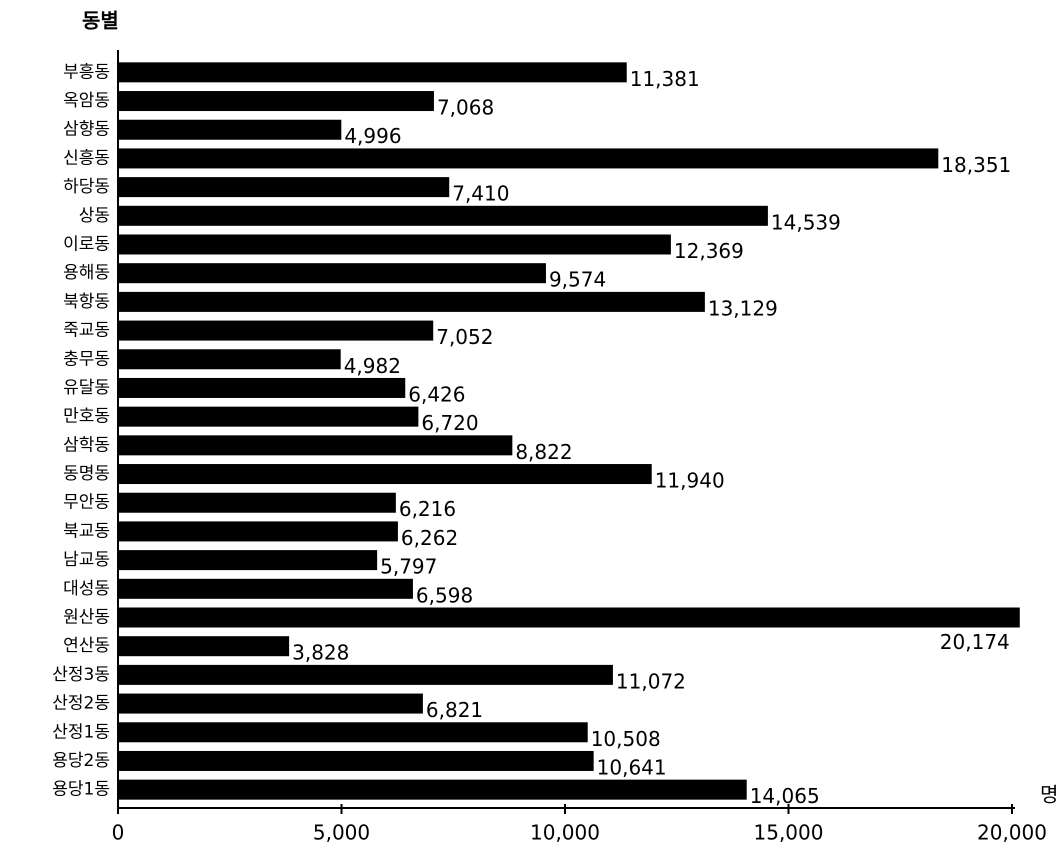  I want to click on value-label: 14,539, so click(806, 222).